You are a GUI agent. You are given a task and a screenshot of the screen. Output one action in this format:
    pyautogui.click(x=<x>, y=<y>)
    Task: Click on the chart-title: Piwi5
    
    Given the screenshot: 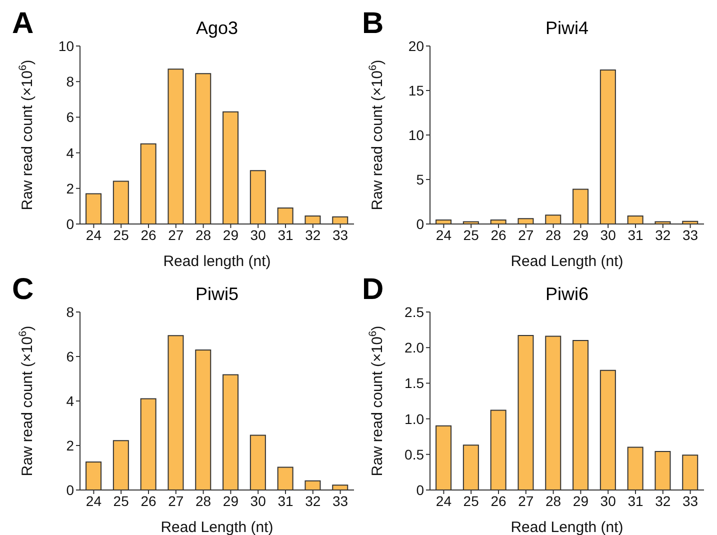 What is the action you would take?
    pyautogui.click(x=217, y=294)
    